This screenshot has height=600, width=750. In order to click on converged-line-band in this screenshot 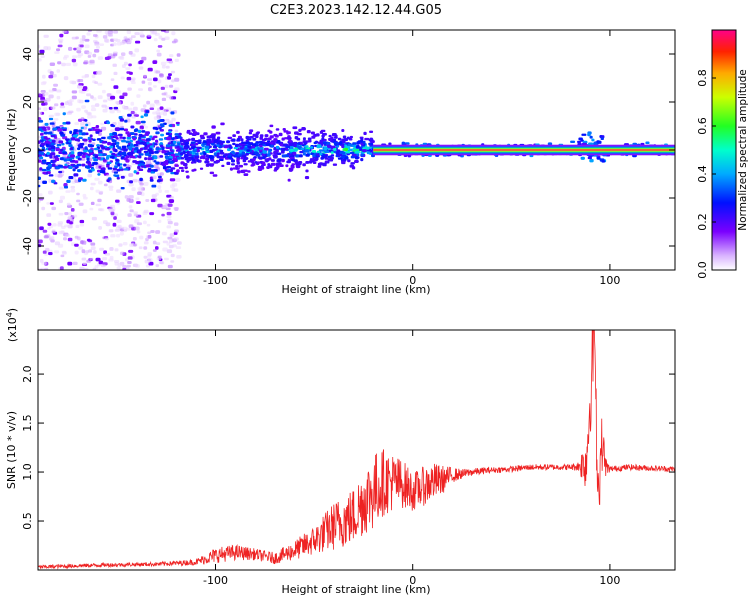, I will do `click(524, 150)`.